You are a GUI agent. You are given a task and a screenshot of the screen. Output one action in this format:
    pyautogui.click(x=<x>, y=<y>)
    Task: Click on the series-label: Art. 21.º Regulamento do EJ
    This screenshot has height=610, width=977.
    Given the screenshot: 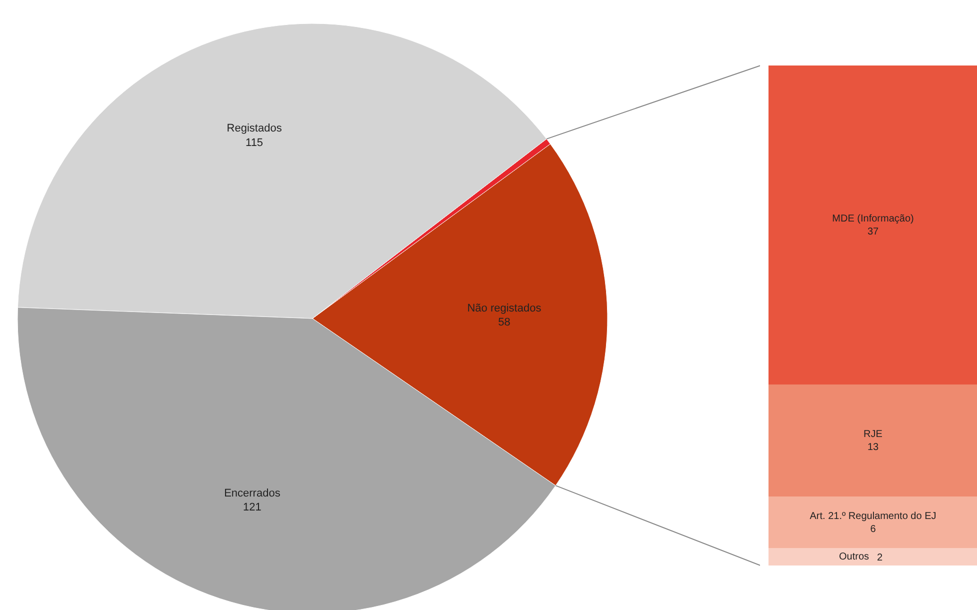 What is the action you would take?
    pyautogui.click(x=873, y=516)
    